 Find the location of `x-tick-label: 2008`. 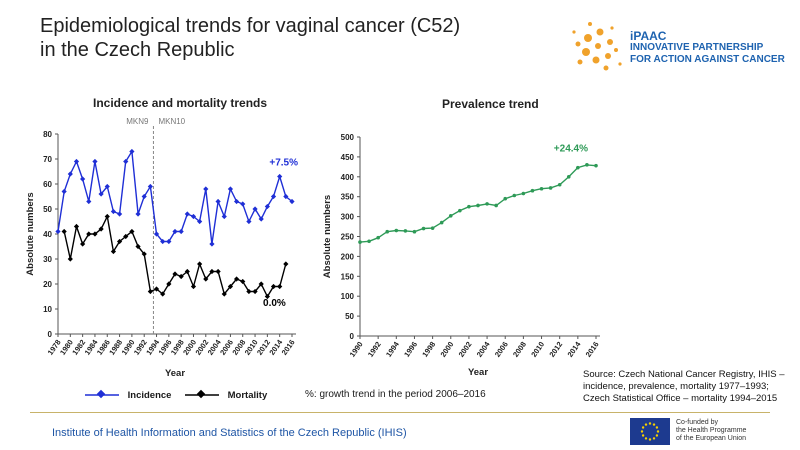

x-tick-label: 2008 is located at coordinates (519, 349).